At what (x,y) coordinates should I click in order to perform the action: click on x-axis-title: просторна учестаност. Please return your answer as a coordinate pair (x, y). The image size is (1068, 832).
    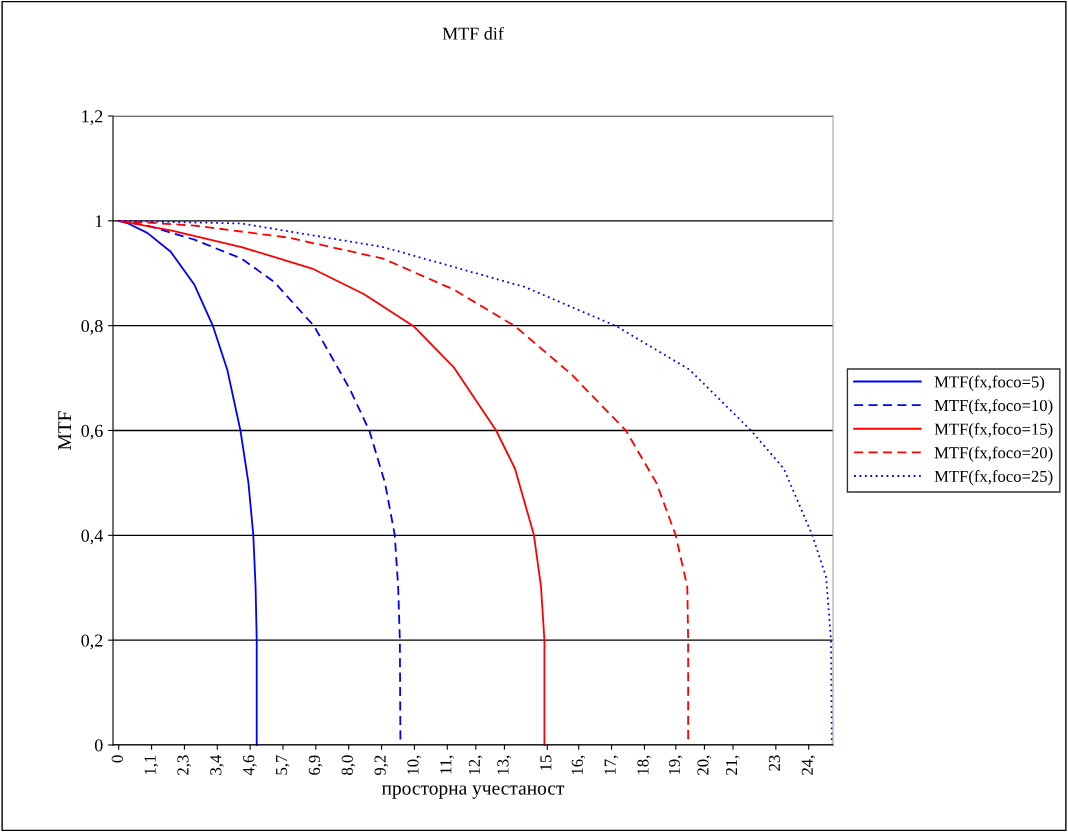
    Looking at the image, I should click on (473, 792).